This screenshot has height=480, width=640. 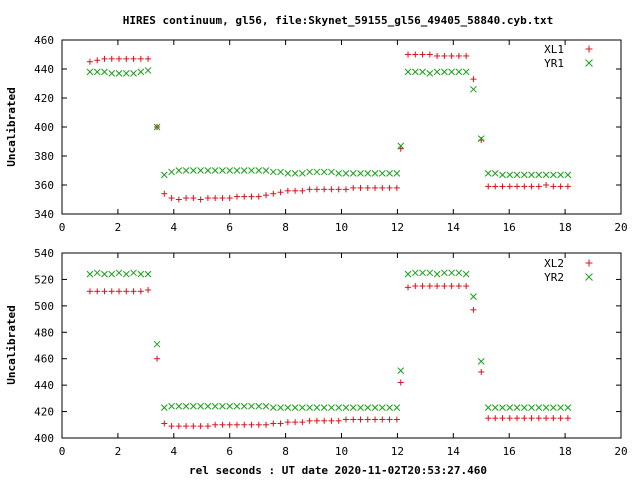 I want to click on legend-label-xl1: XL1, so click(x=554, y=49).